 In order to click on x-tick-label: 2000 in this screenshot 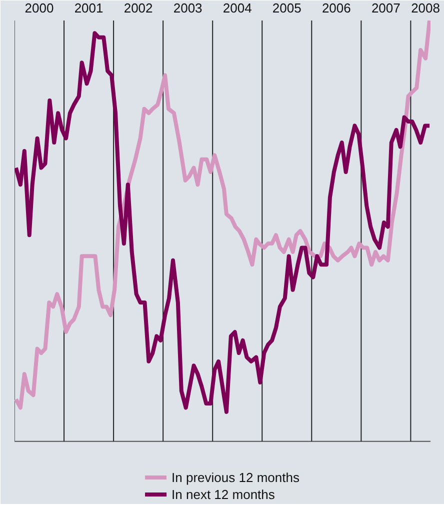, I will do `click(39, 8)`.